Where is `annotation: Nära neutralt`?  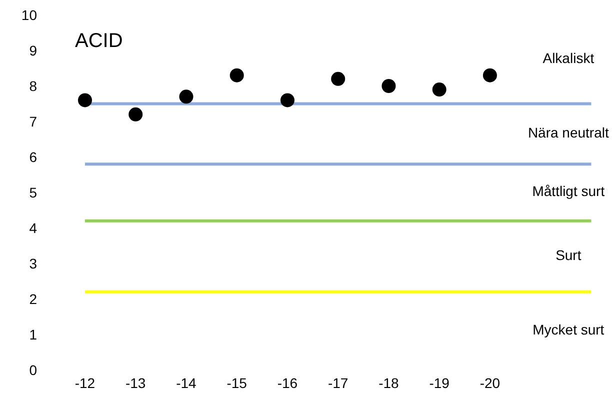
annotation: Nära neutralt is located at coordinates (568, 132).